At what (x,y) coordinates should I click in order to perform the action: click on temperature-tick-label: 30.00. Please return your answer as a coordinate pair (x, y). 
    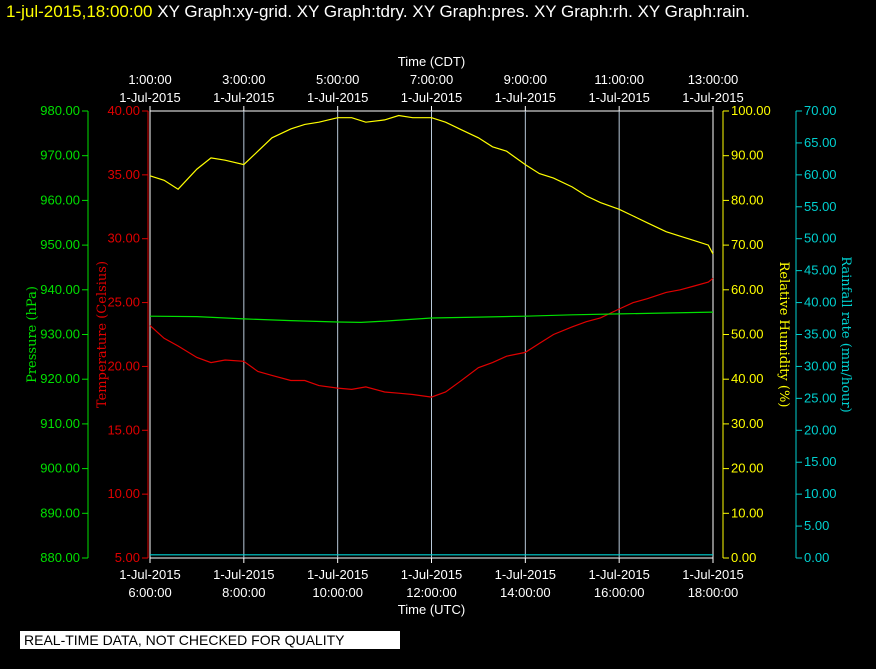
    Looking at the image, I should click on (123, 238).